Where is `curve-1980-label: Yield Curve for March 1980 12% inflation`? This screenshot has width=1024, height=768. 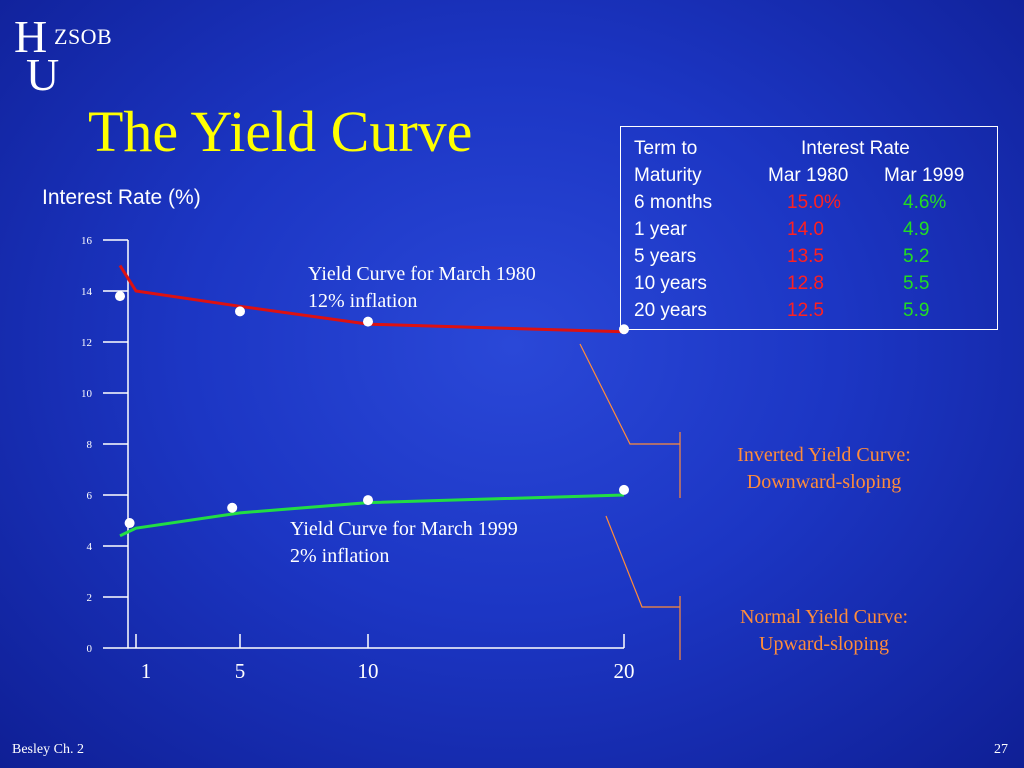 curve-1980-label: Yield Curve for March 1980 12% inflation is located at coordinates (422, 288).